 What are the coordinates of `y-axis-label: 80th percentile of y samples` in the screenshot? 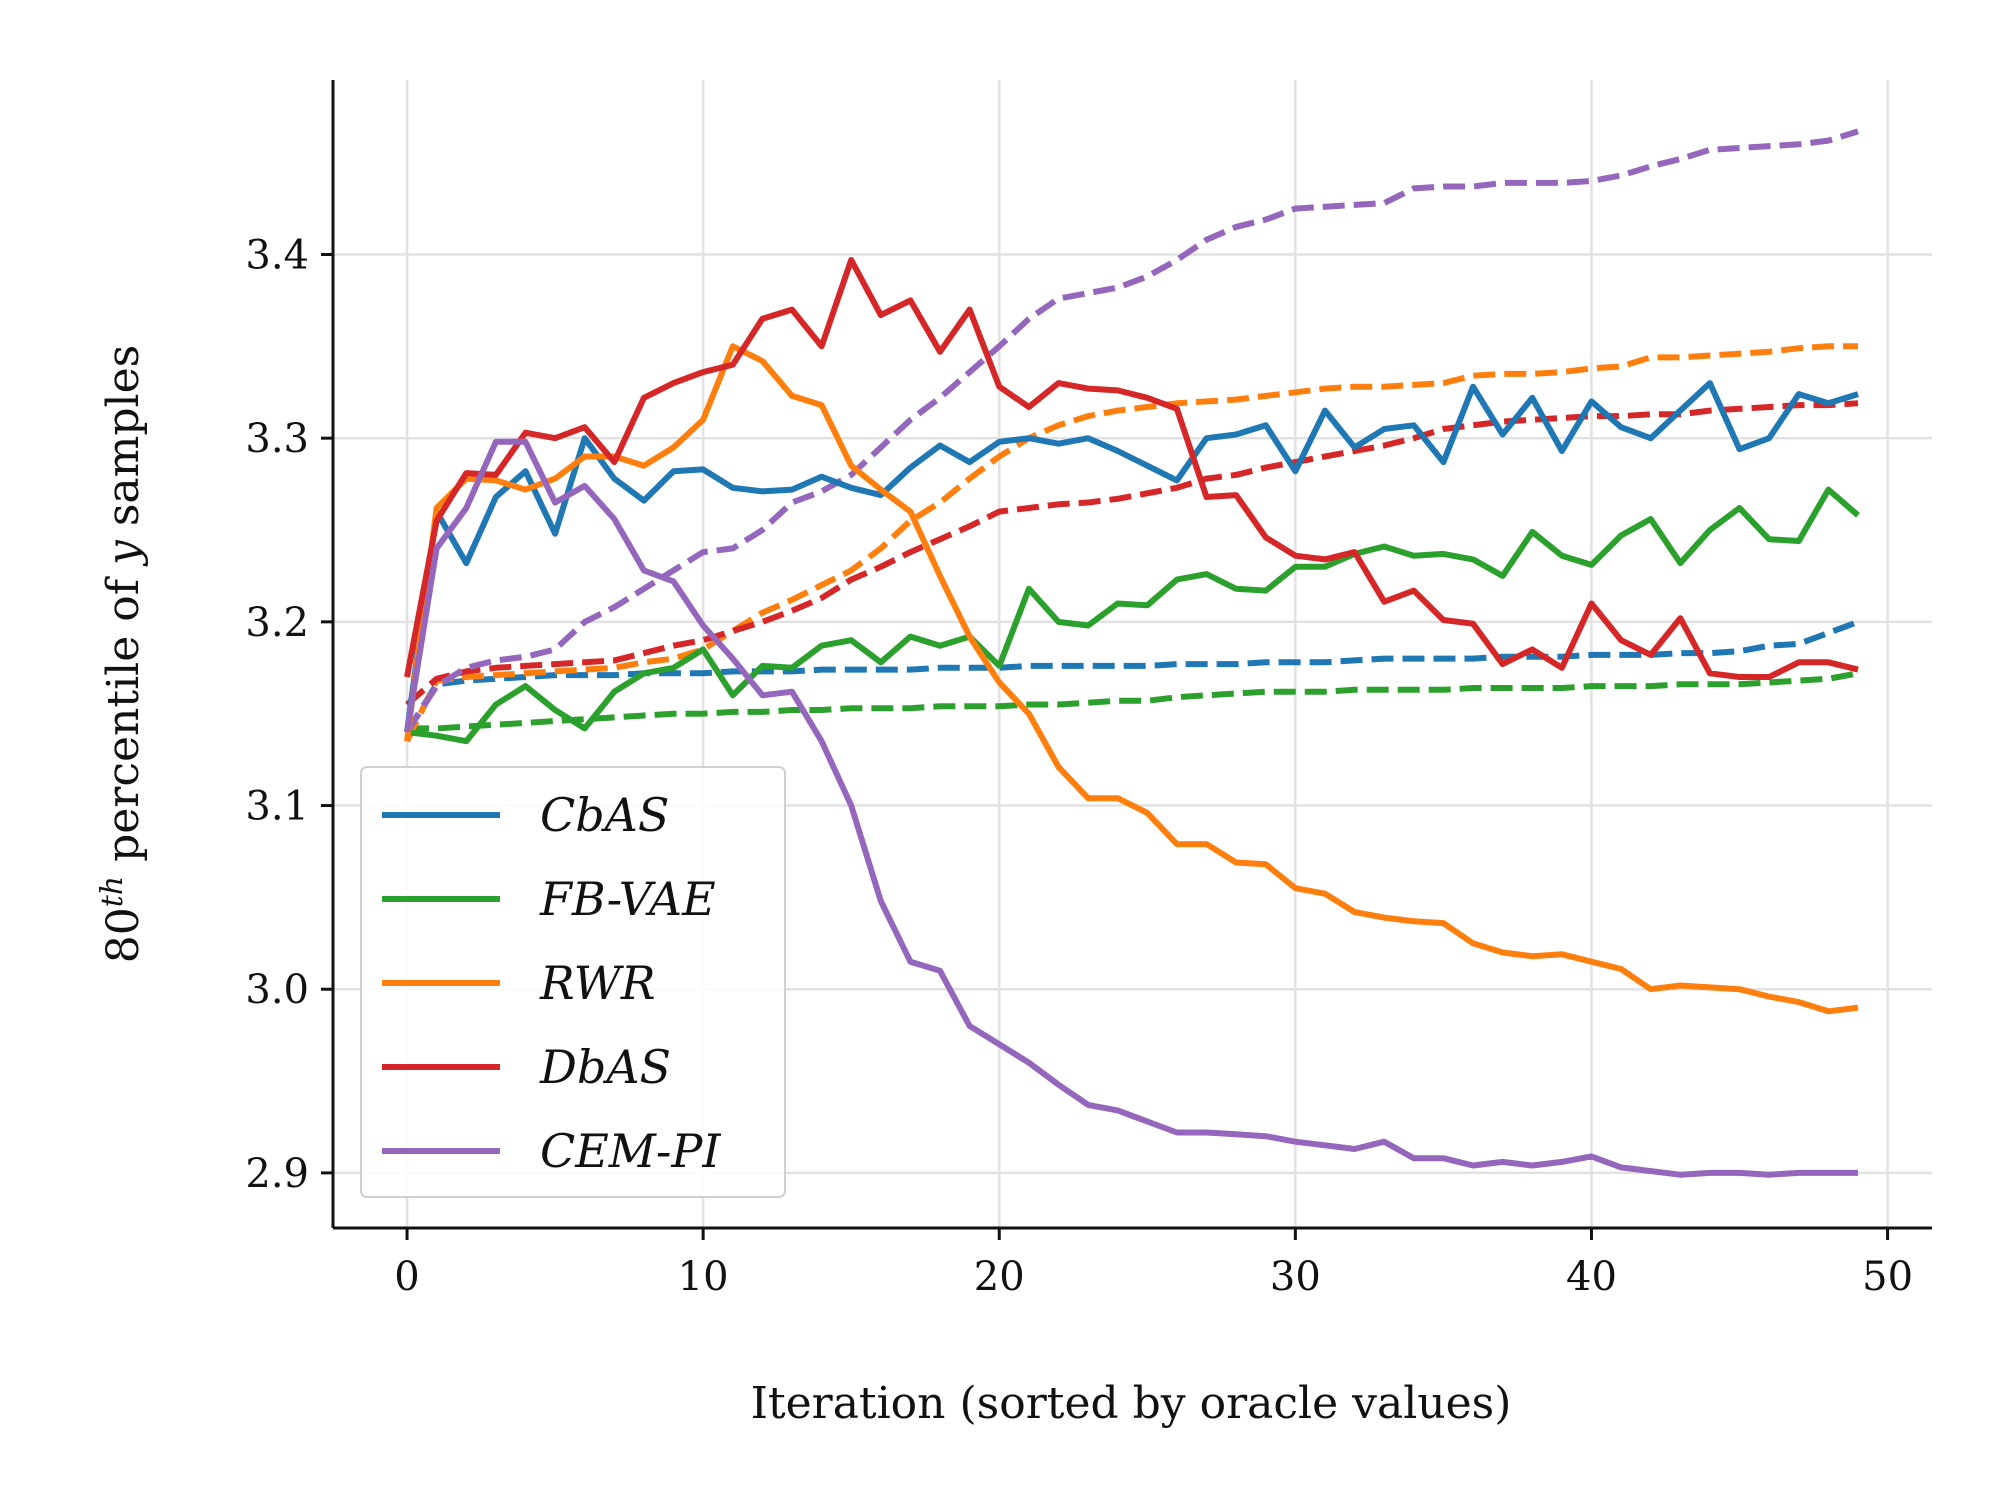 It's located at (122, 654).